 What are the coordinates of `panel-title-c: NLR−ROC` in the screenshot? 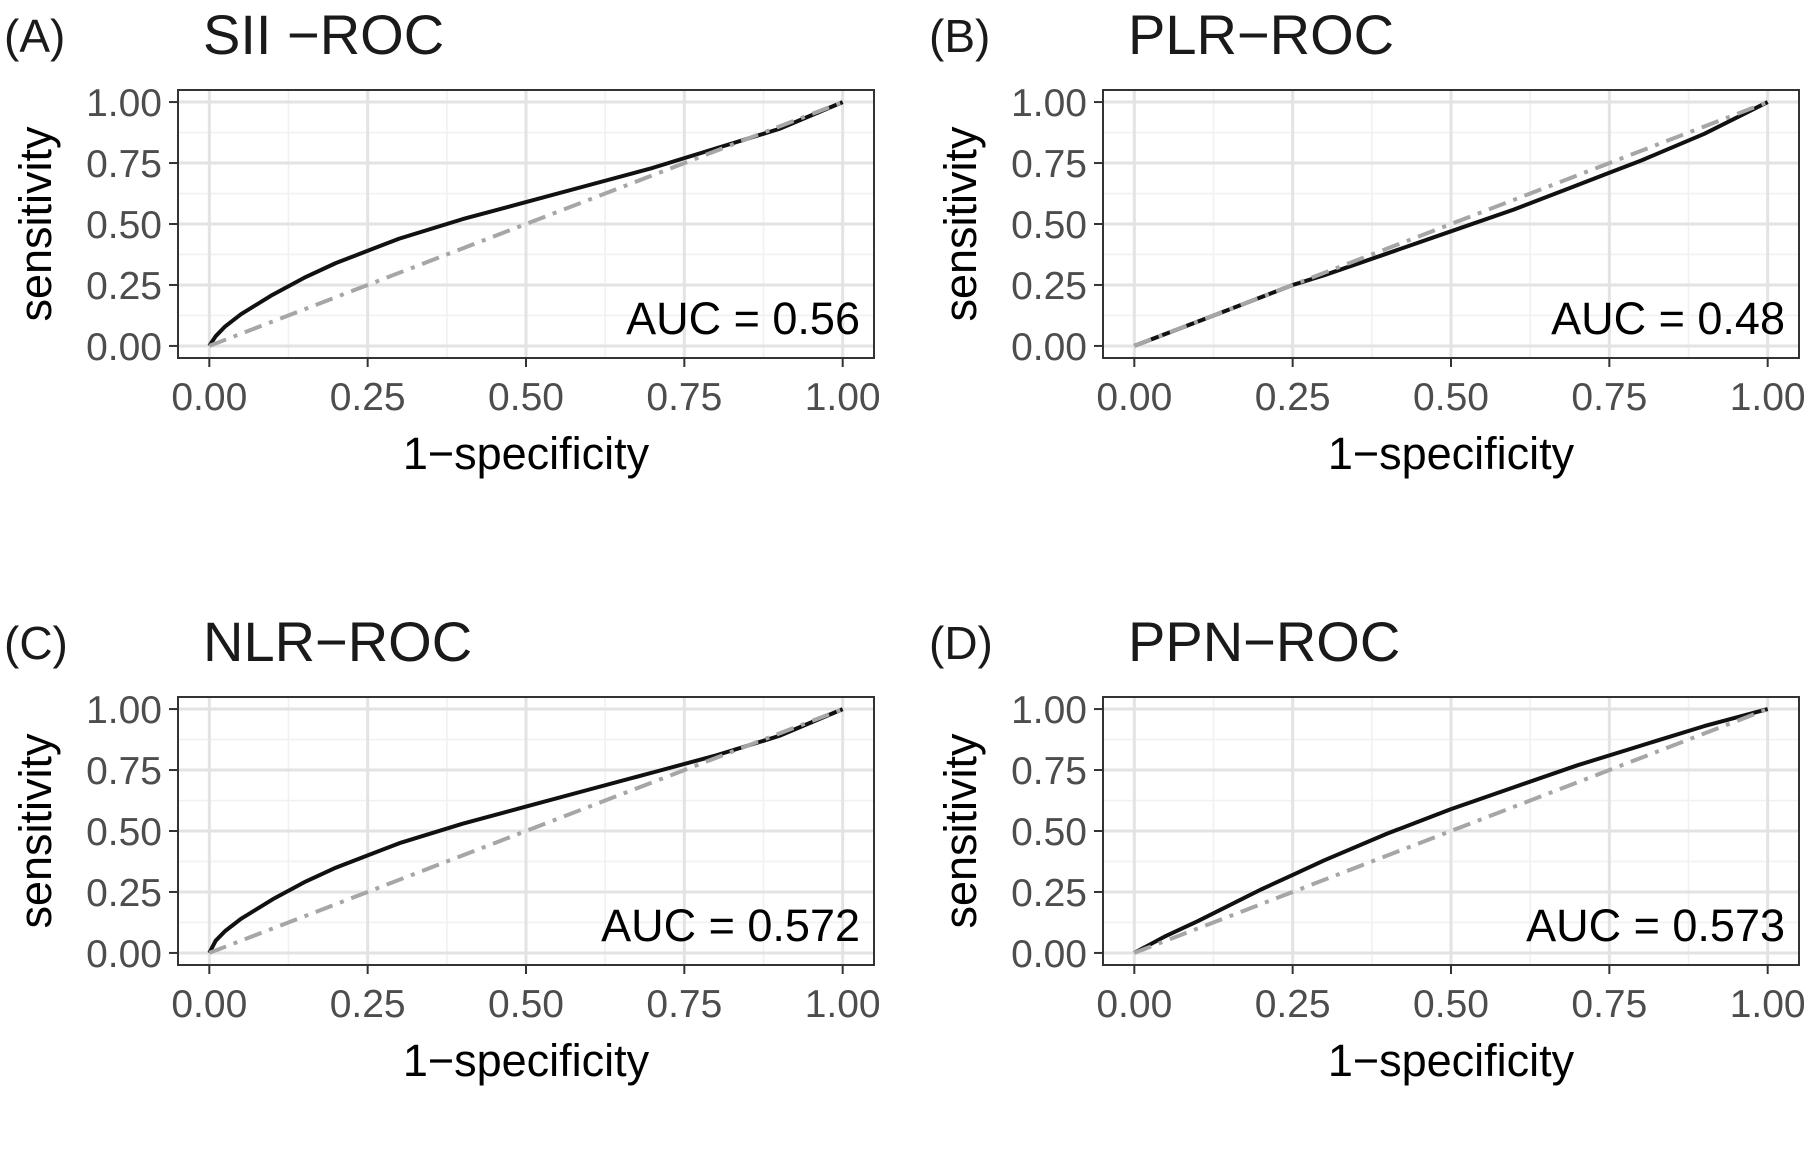 It's located at (337, 641).